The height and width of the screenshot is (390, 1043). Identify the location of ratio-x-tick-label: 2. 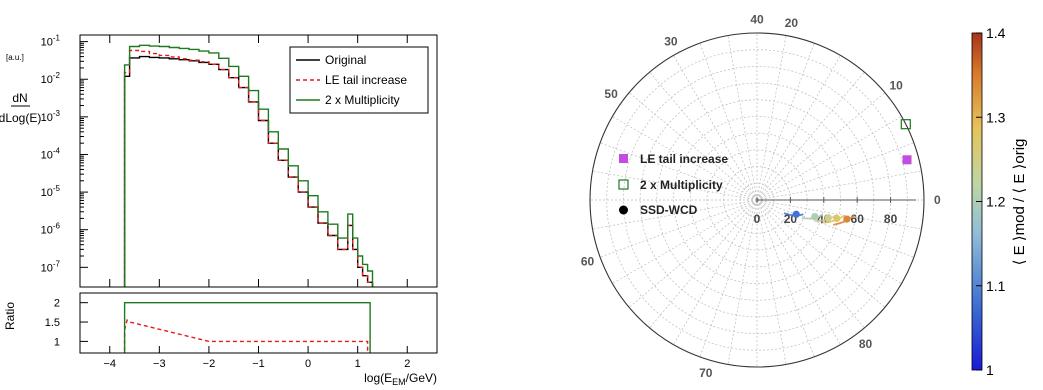
(407, 364).